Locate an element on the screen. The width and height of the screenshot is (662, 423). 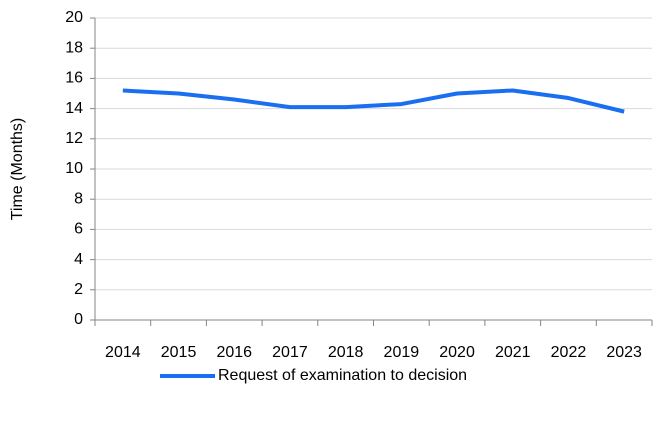
x-tick-label: 2014 is located at coordinates (123, 352).